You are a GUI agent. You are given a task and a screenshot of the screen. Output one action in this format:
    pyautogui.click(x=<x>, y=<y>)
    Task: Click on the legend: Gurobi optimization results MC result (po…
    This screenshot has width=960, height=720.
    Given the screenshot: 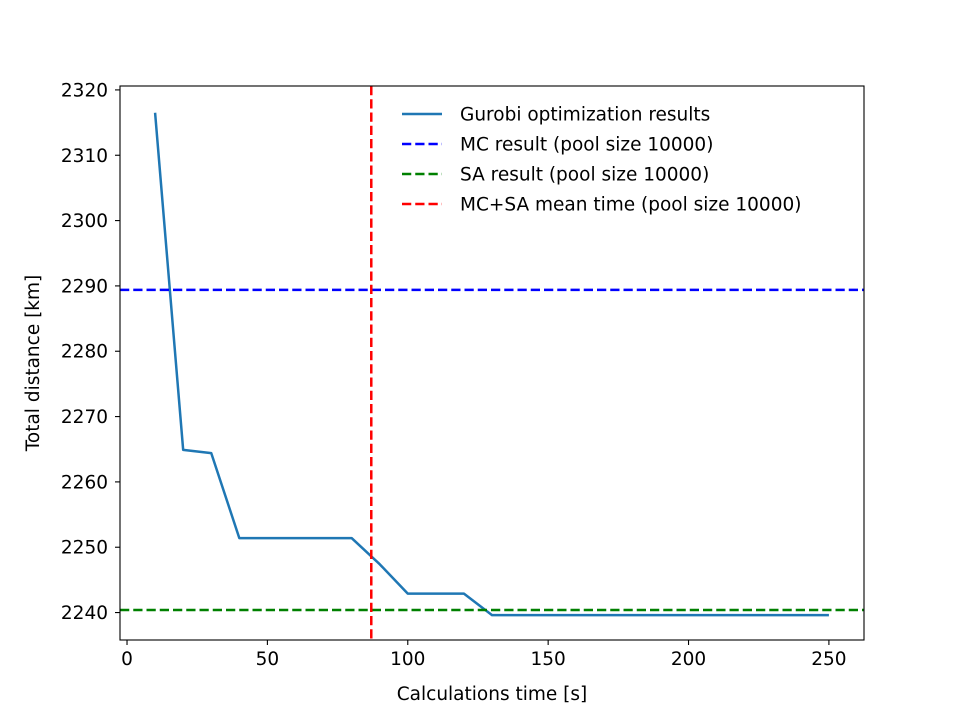 What is the action you would take?
    pyautogui.click(x=601, y=160)
    